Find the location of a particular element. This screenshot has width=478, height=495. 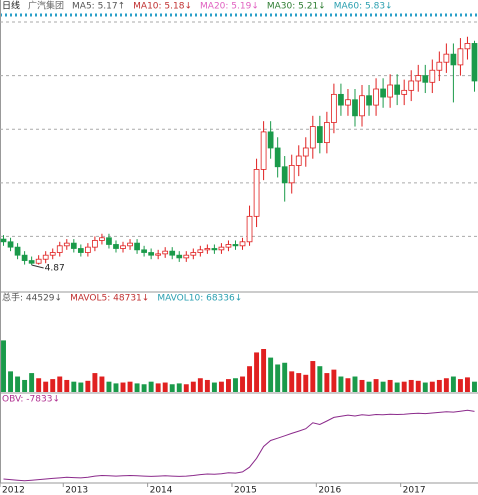

subtitle: 广汽集团 is located at coordinates (46, 6).